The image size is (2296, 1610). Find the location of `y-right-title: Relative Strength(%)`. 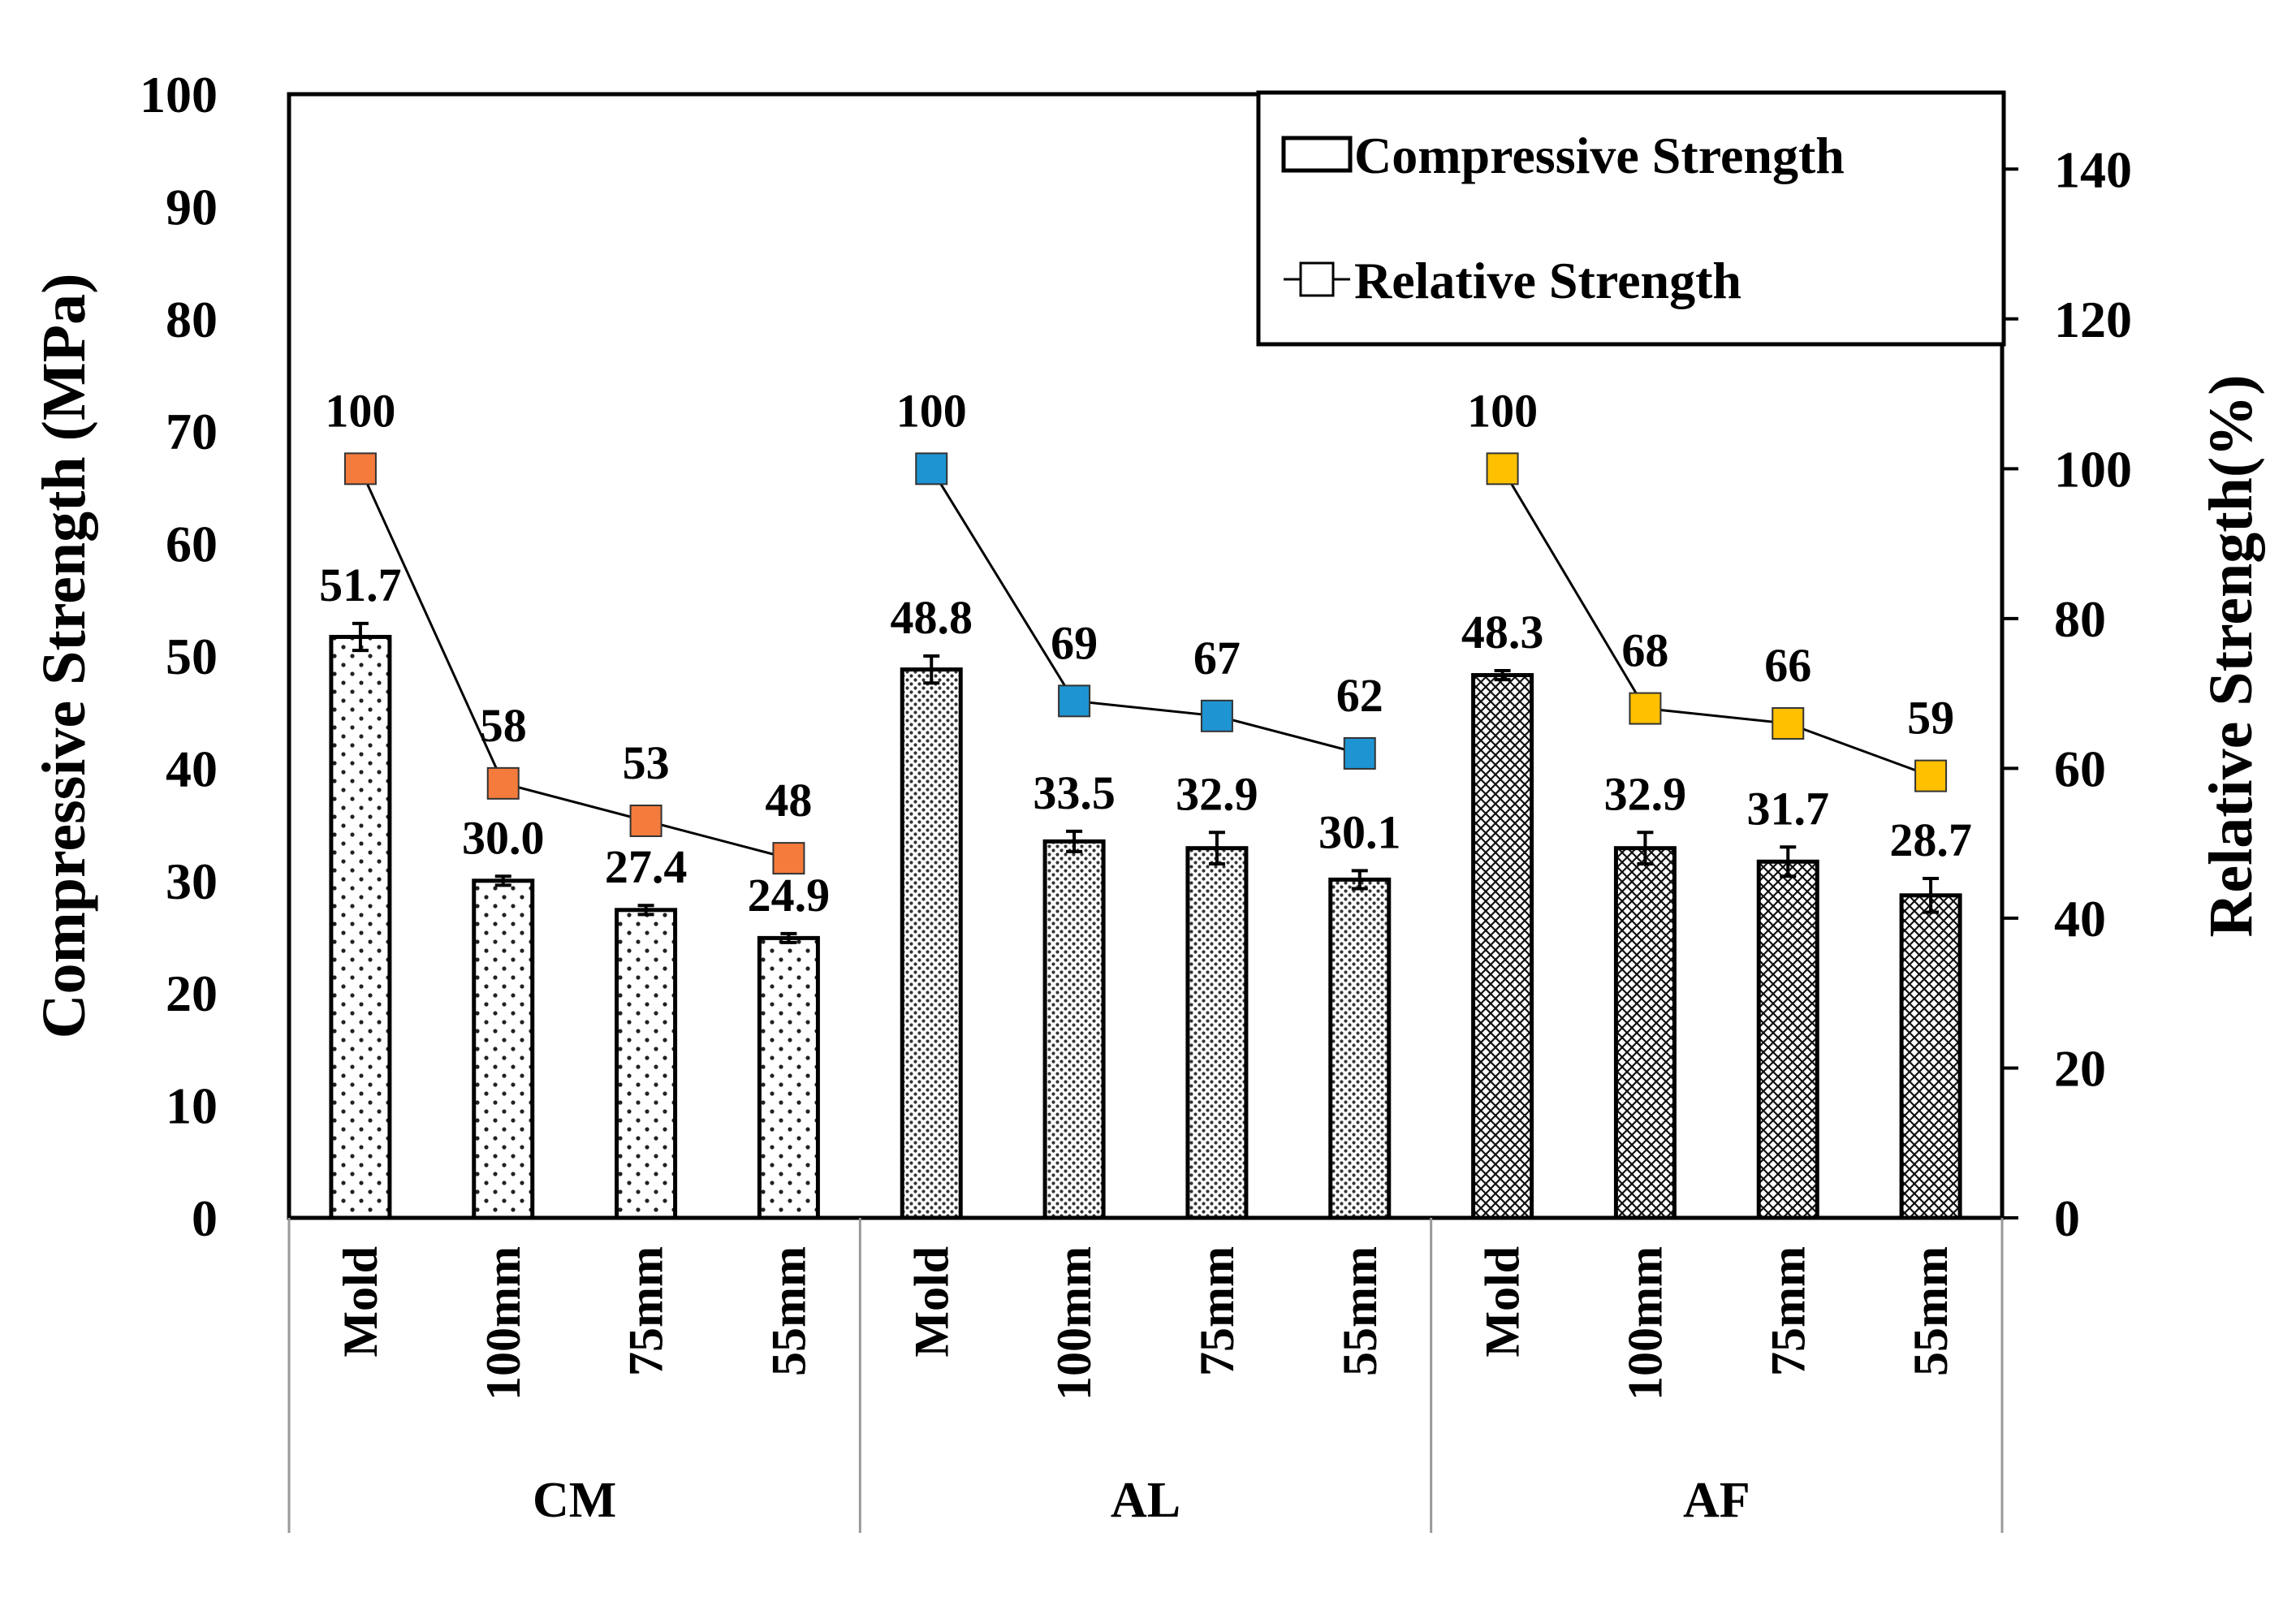

y-right-title: Relative Strength(%) is located at coordinates (2231, 656).